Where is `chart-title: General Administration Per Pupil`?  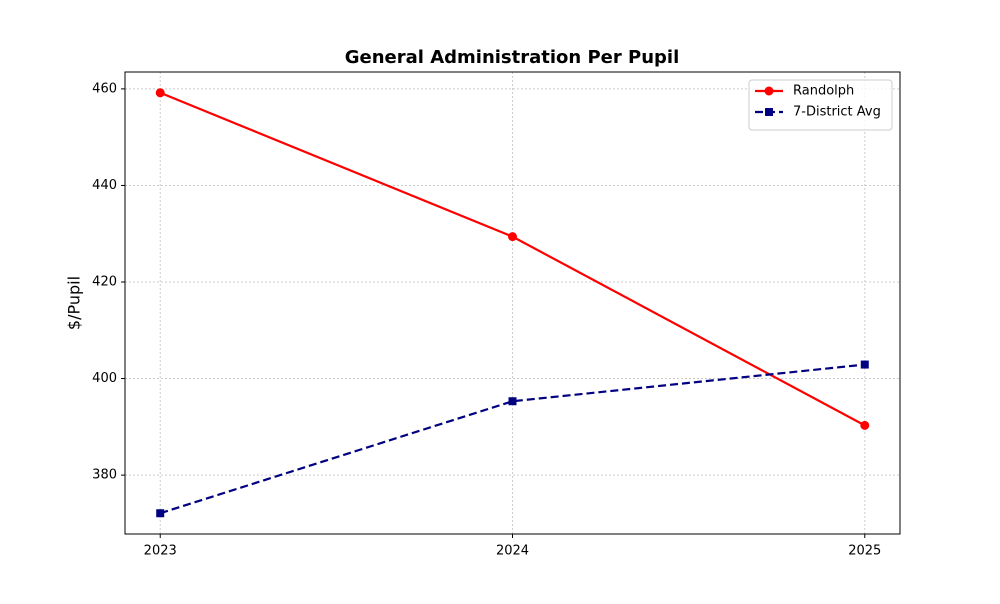 chart-title: General Administration Per Pupil is located at coordinates (512, 57).